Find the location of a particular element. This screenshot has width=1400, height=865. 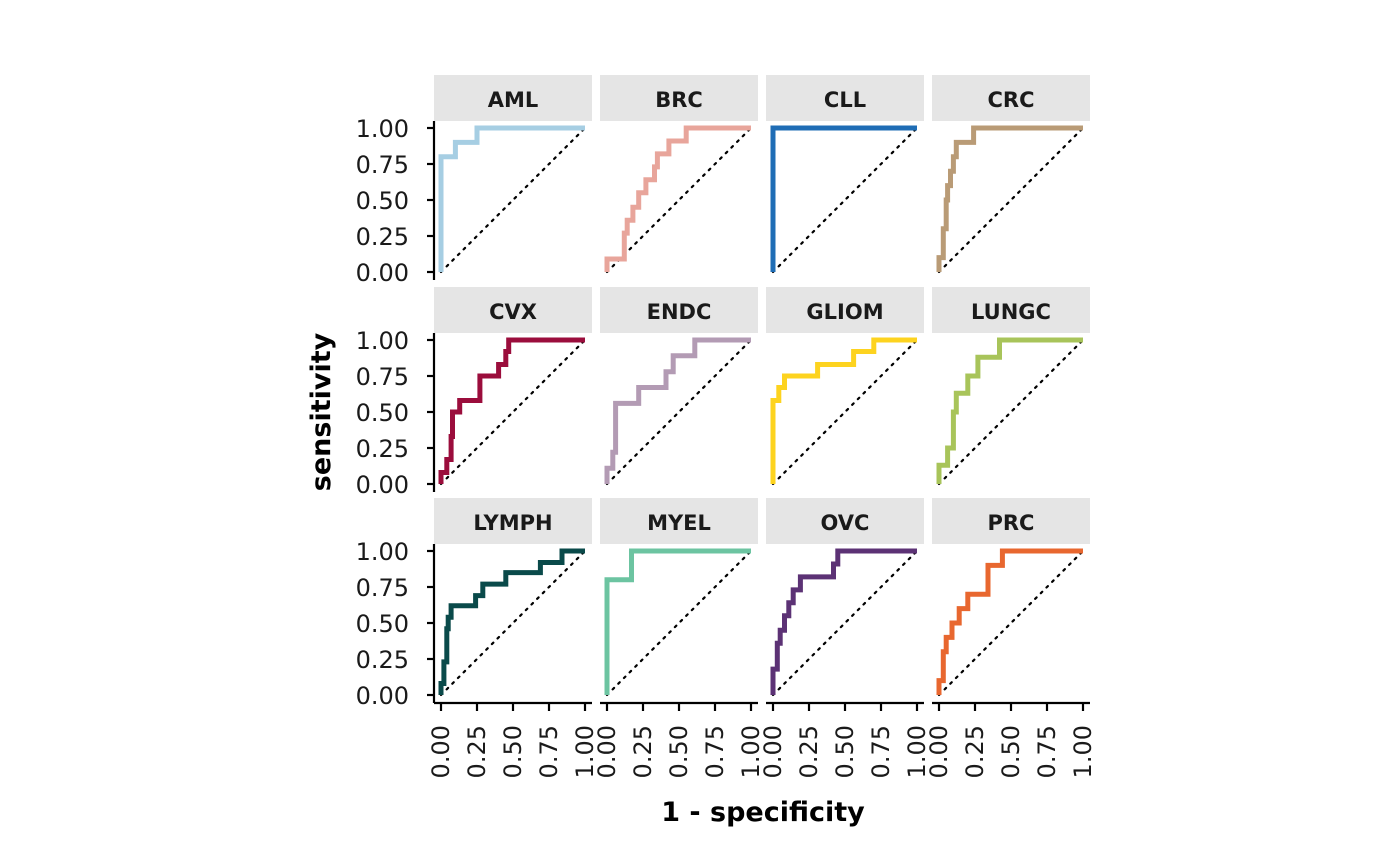

x-axis-prc: 0.00 0.25 0.50 0.75 1.00 is located at coordinates (1011, 739).